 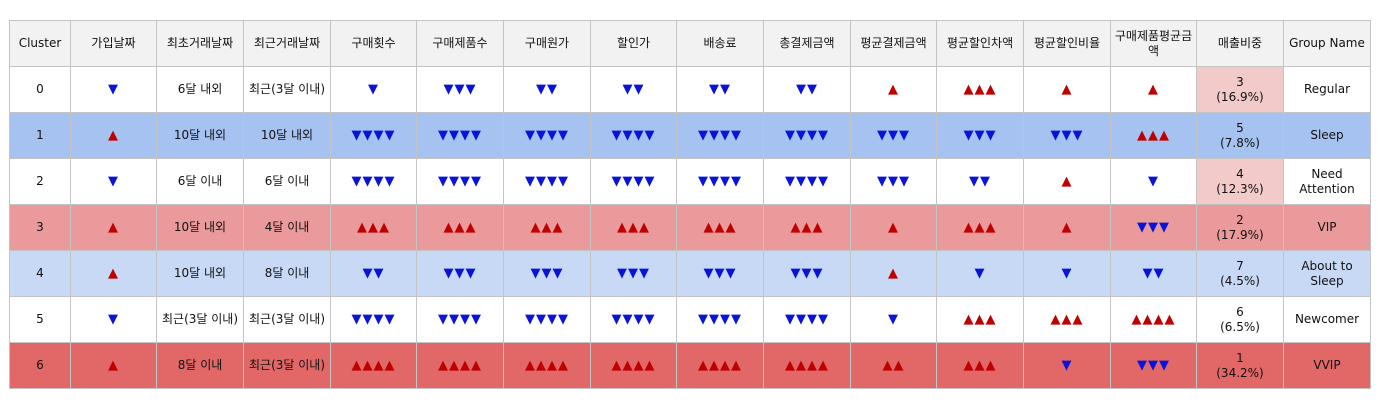 What do you see at coordinates (1153, 43) in the screenshot?
I see `header-cell: 구매제품평균금액` at bounding box center [1153, 43].